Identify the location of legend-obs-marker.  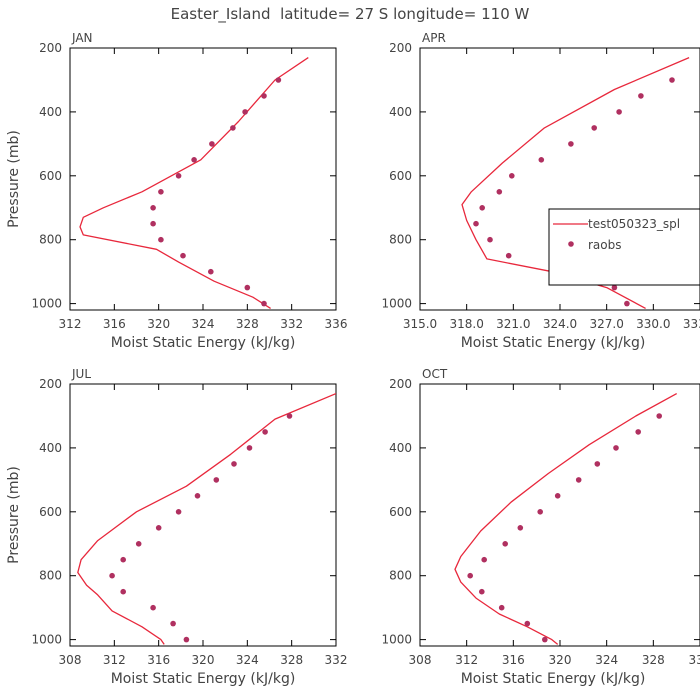
(571, 244).